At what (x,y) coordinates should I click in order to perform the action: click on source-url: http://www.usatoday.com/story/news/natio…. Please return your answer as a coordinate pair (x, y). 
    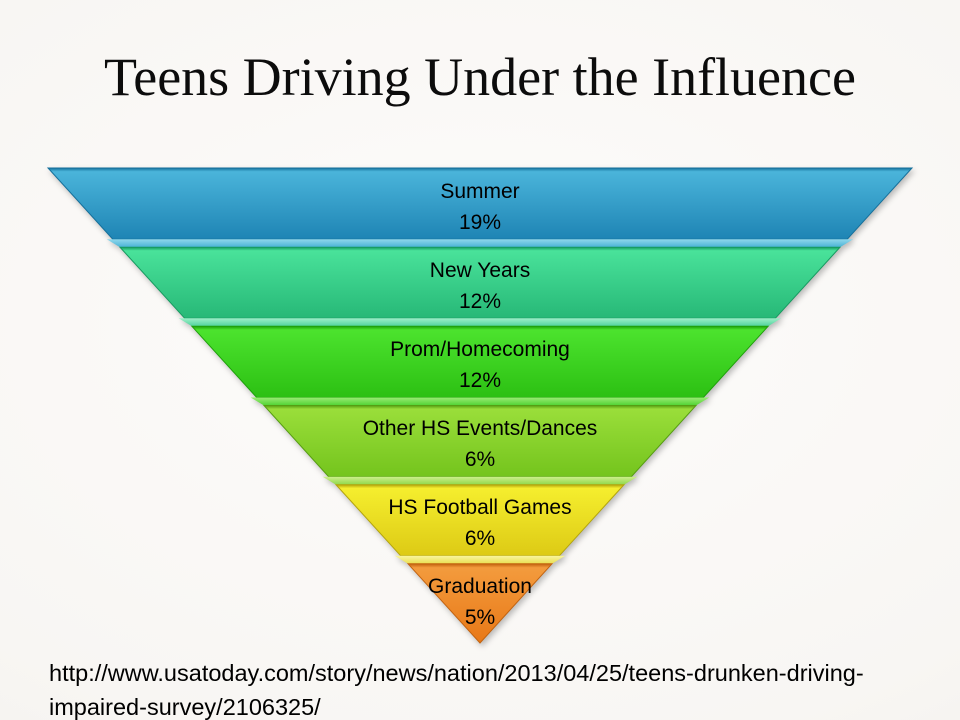
    Looking at the image, I should click on (456, 688).